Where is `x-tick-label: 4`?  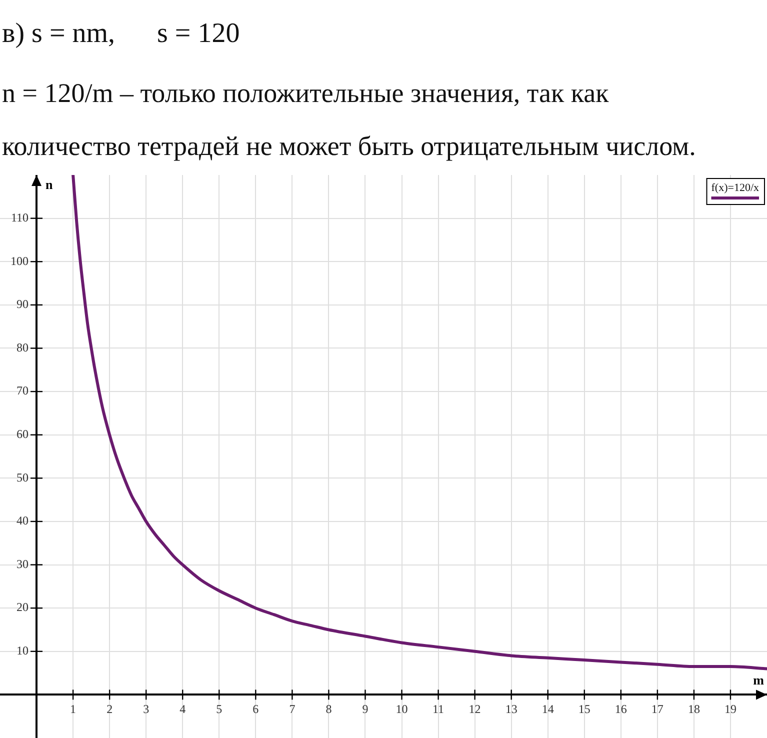
x-tick-label: 4 is located at coordinates (183, 709).